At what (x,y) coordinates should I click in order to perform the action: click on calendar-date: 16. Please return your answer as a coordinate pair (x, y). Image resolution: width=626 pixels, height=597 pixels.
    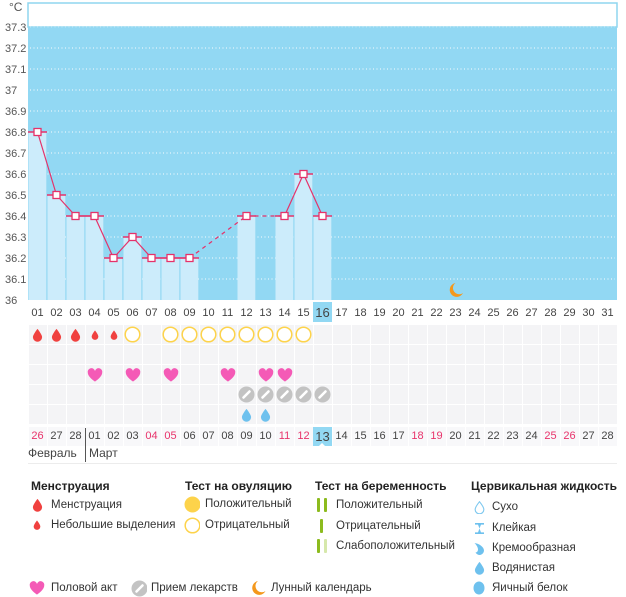
    Looking at the image, I should click on (379, 436).